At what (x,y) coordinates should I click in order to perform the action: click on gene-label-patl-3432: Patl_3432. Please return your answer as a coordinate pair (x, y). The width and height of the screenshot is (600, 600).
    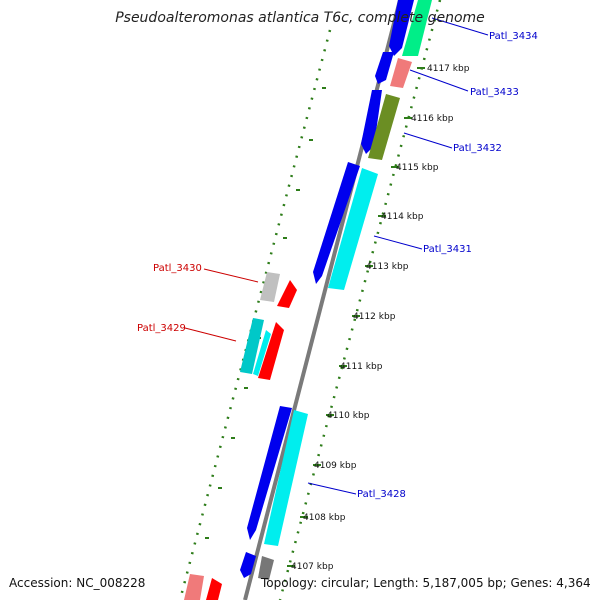
    Looking at the image, I should click on (477, 148).